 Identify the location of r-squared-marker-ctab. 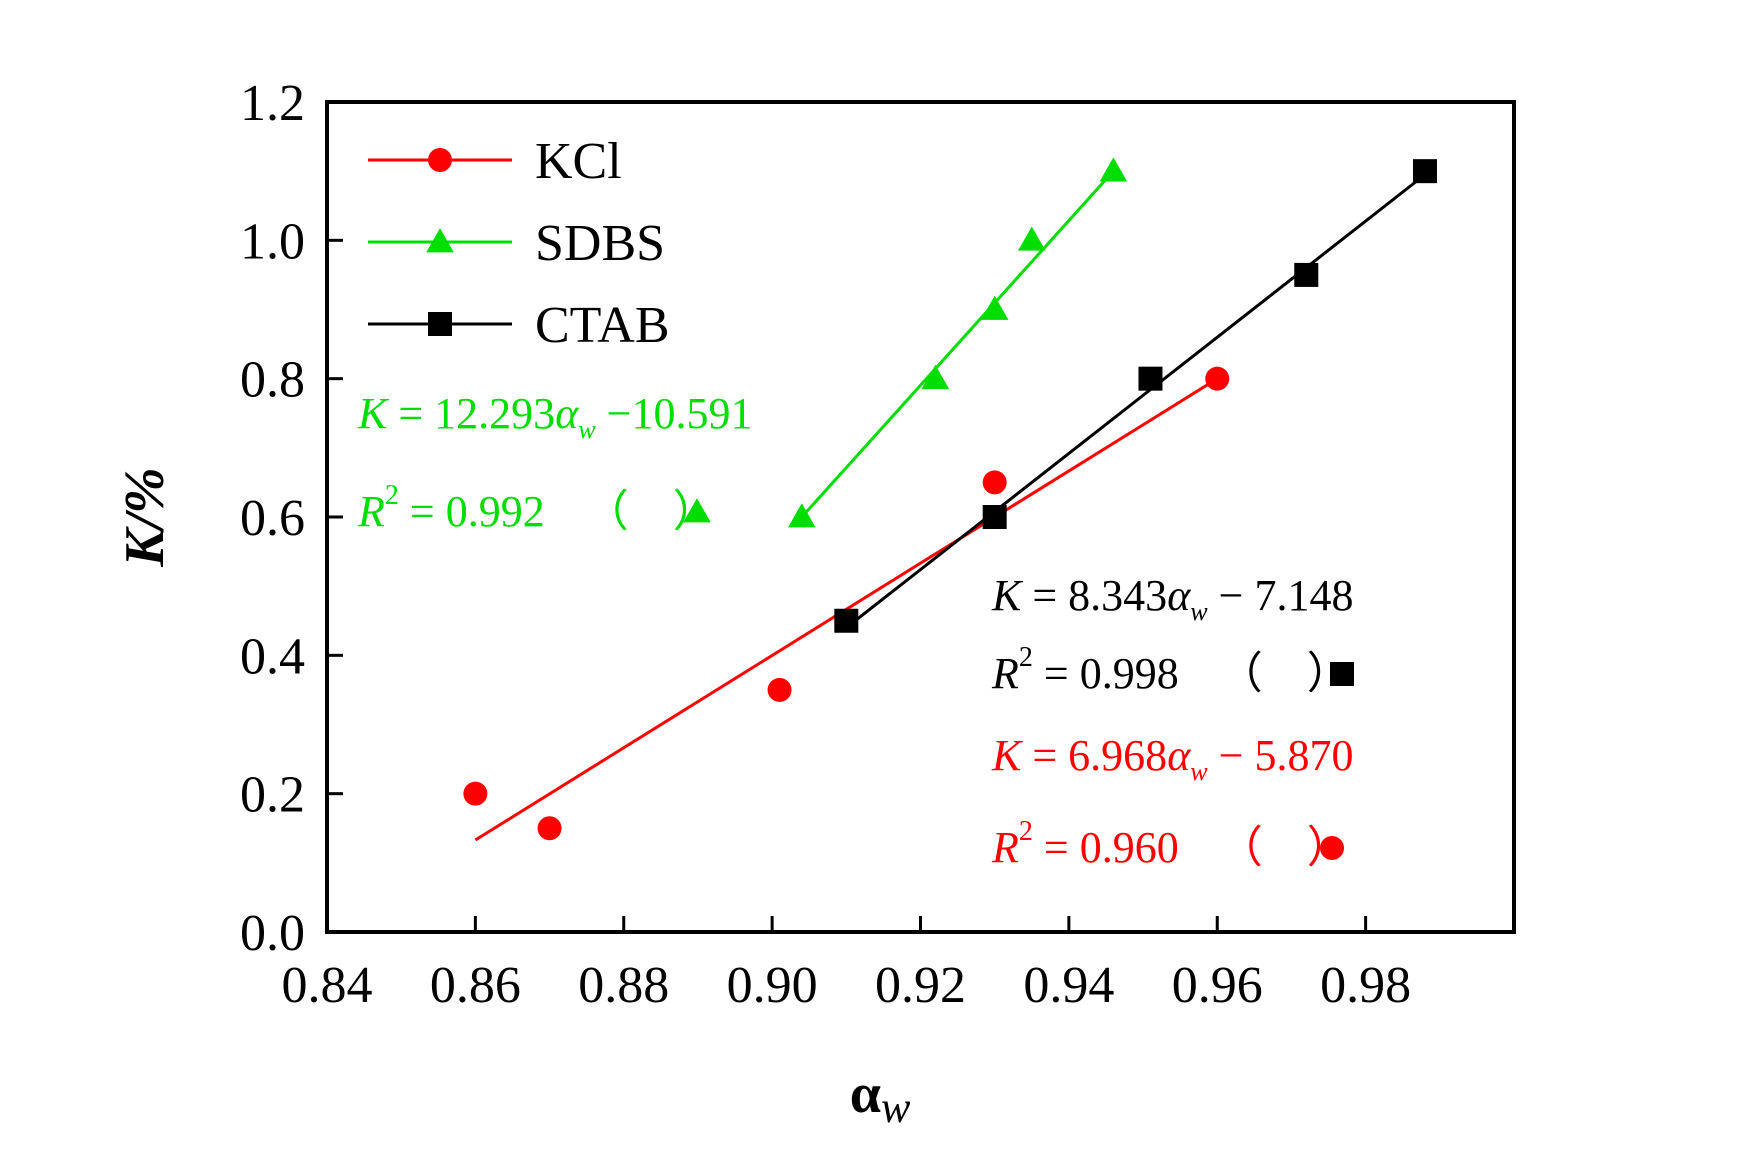
(1342, 674).